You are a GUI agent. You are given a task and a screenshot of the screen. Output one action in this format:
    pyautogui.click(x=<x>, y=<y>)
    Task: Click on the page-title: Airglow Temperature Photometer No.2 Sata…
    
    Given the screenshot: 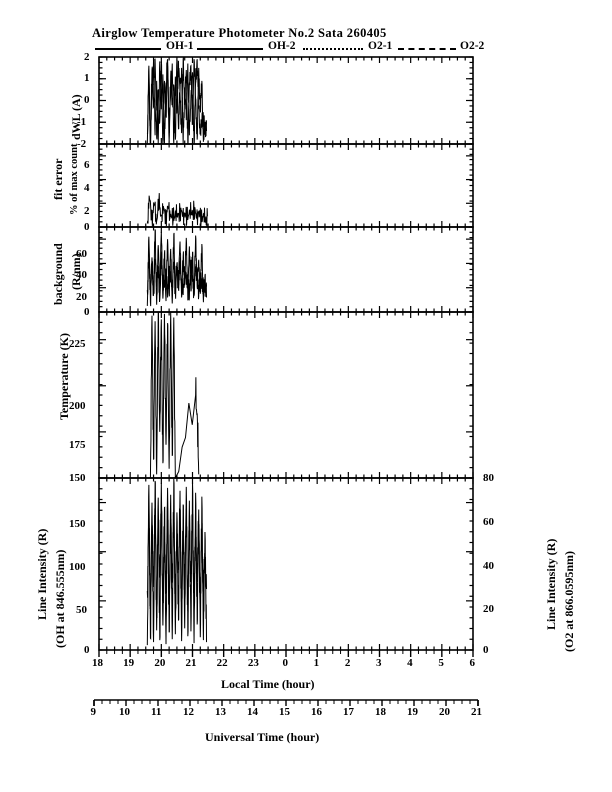 What is the action you would take?
    pyautogui.click(x=239, y=33)
    